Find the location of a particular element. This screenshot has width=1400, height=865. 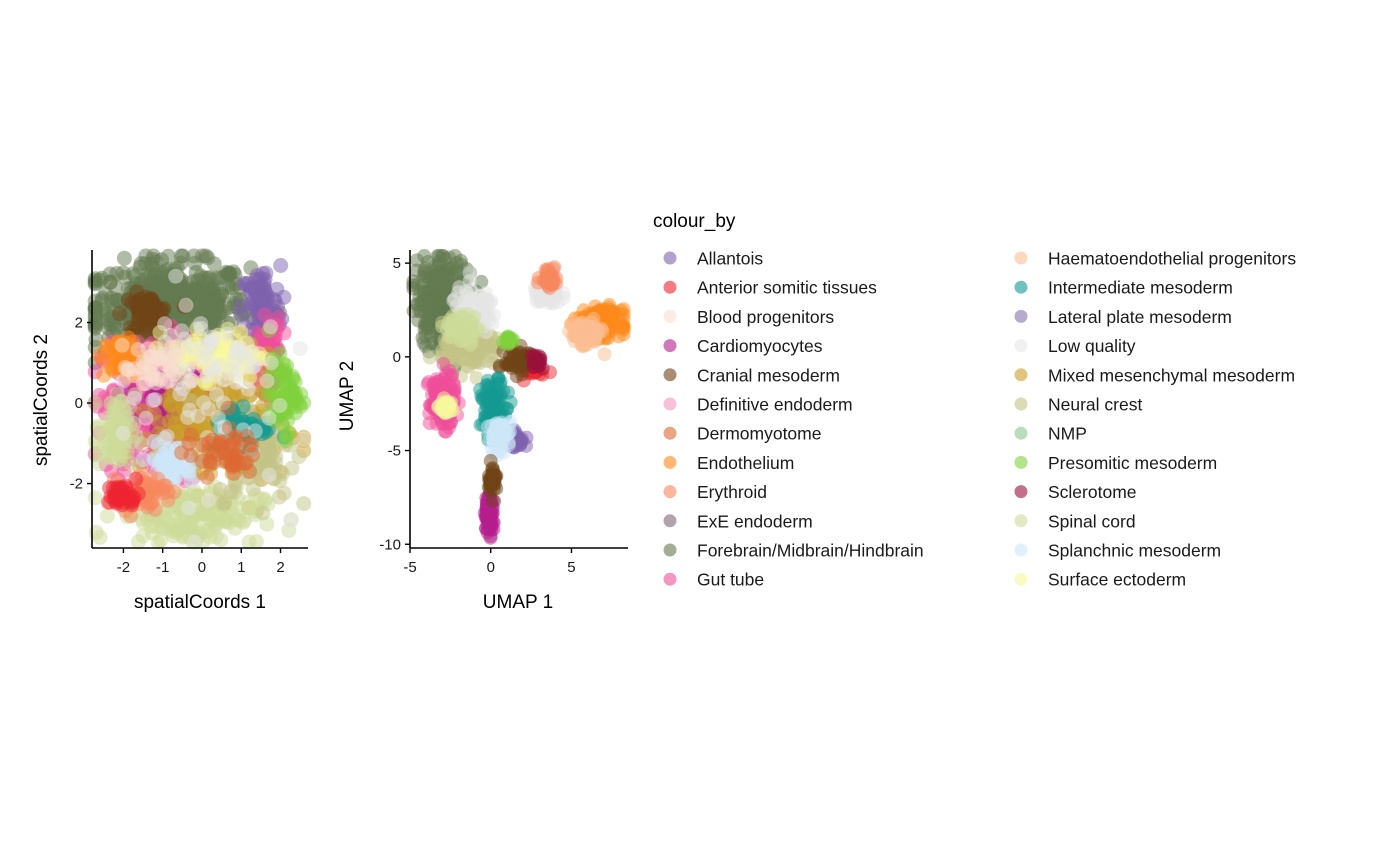

spatial-x-tick-label: 1 is located at coordinates (241, 567).